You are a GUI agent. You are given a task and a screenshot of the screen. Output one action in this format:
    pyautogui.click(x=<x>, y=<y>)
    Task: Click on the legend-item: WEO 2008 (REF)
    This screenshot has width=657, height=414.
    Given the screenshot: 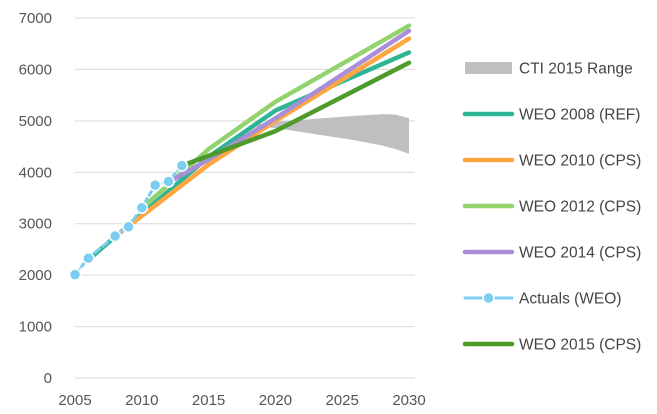 What is the action you would take?
    pyautogui.click(x=551, y=115)
    